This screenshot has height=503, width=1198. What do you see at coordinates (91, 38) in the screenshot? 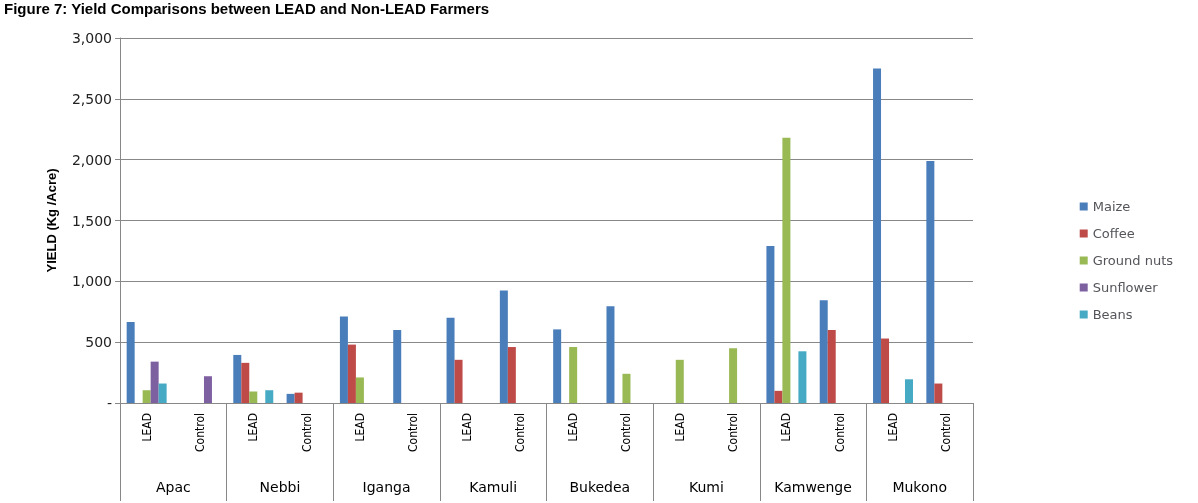
I see `y-tick-label: 3,000` at bounding box center [91, 38].